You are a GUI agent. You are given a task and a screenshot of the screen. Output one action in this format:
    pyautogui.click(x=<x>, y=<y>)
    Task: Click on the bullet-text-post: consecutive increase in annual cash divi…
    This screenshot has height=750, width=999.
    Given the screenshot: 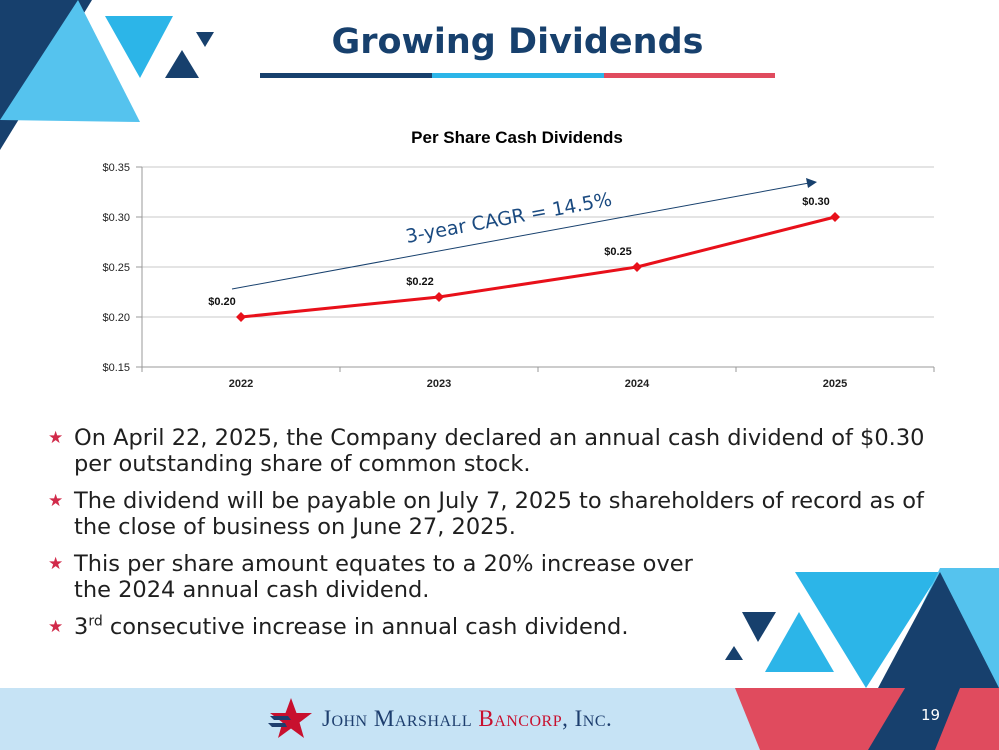 What is the action you would take?
    pyautogui.click(x=365, y=627)
    